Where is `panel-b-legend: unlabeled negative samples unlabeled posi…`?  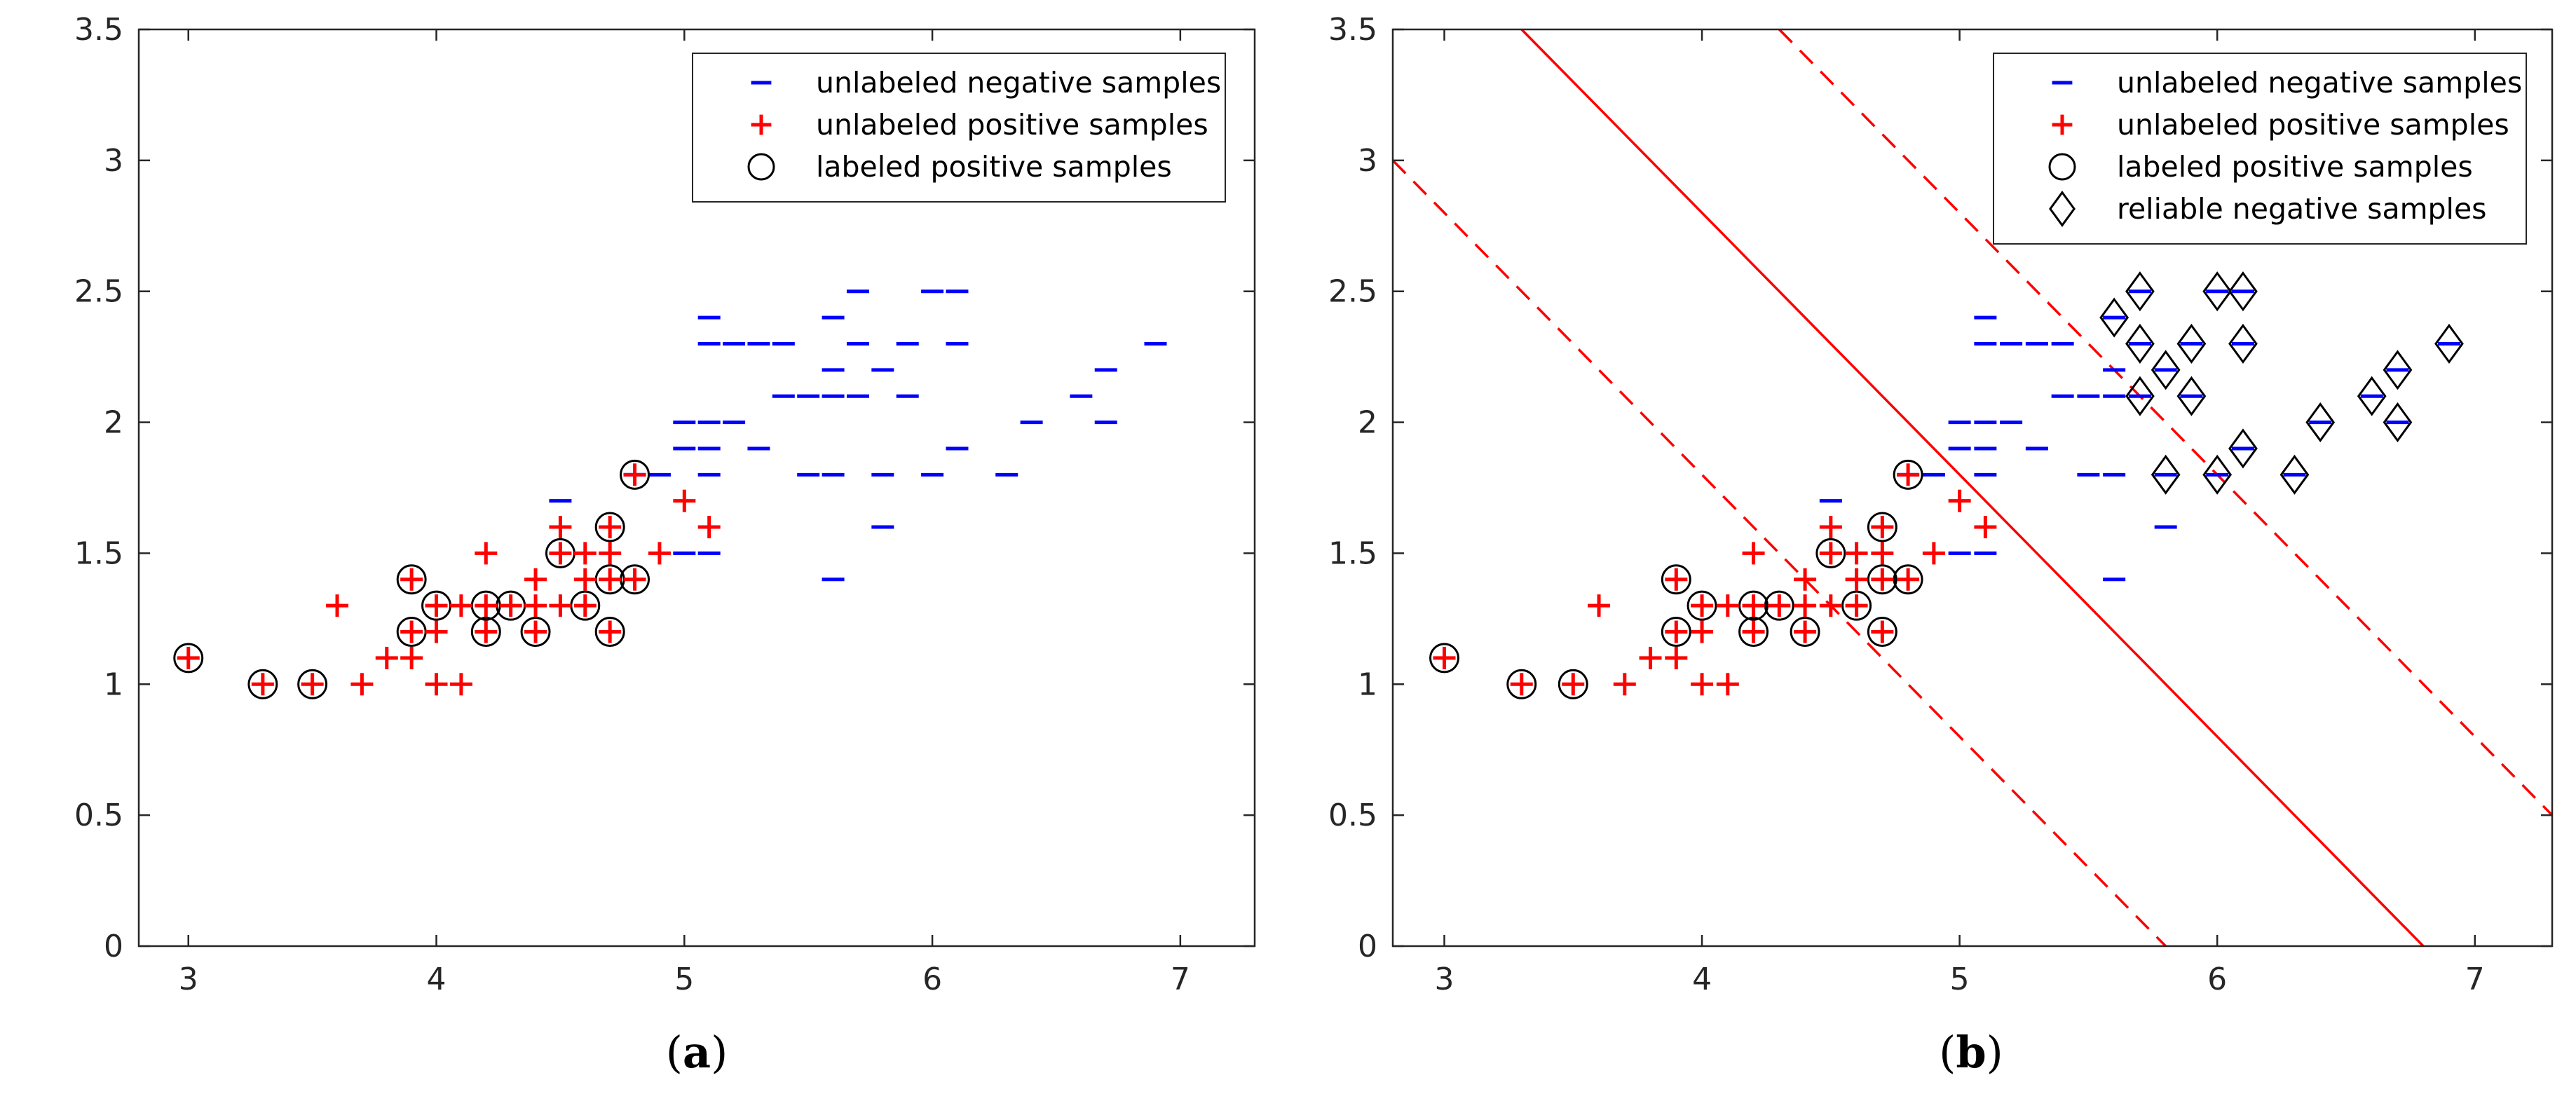
panel-b-legend: unlabeled negative samples unlabeled posi… is located at coordinates (2260, 149).